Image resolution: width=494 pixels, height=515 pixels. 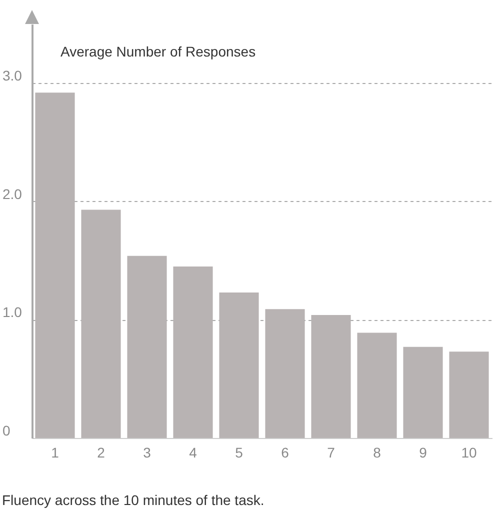 What do you see at coordinates (12, 194) in the screenshot?
I see `y-tick-label: 2.0` at bounding box center [12, 194].